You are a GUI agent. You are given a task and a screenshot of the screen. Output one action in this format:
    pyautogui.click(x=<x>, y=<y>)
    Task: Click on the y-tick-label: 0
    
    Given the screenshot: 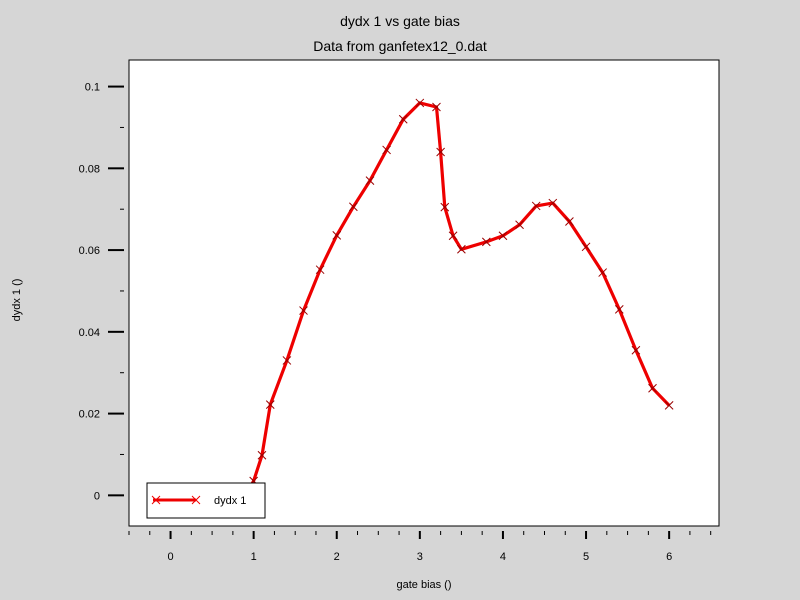 What is the action you would take?
    pyautogui.click(x=97, y=496)
    